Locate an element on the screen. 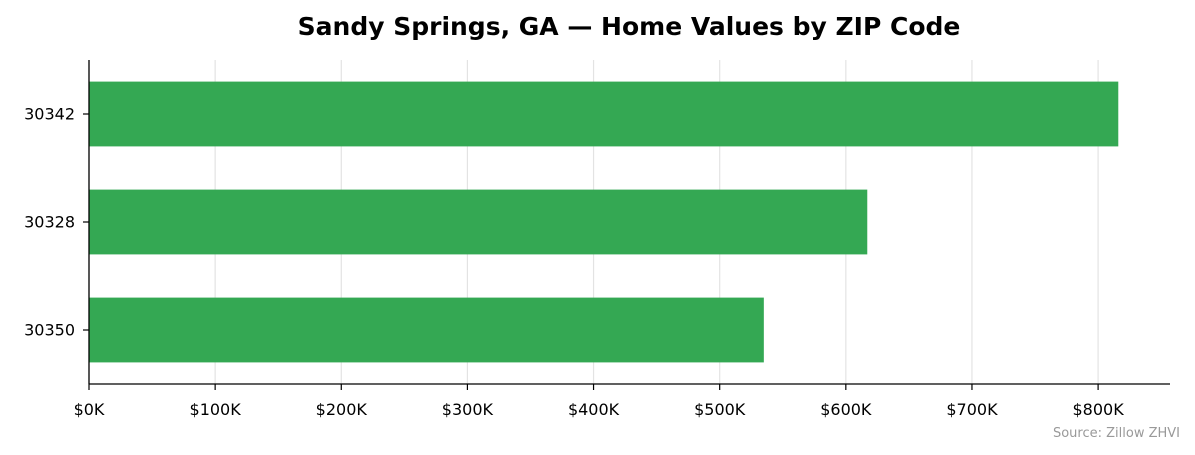  x-tick-label-6: $600K is located at coordinates (846, 409).